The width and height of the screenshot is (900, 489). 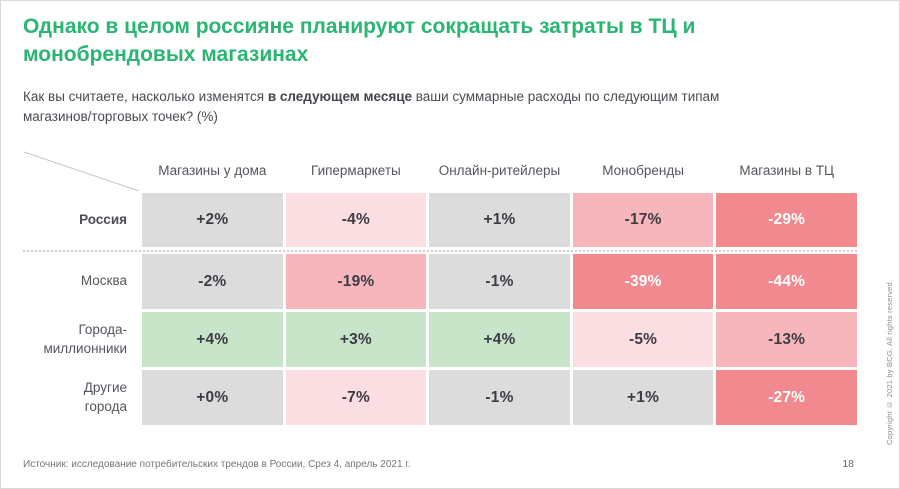 What do you see at coordinates (786, 339) in the screenshot?
I see `table-cell: -13%` at bounding box center [786, 339].